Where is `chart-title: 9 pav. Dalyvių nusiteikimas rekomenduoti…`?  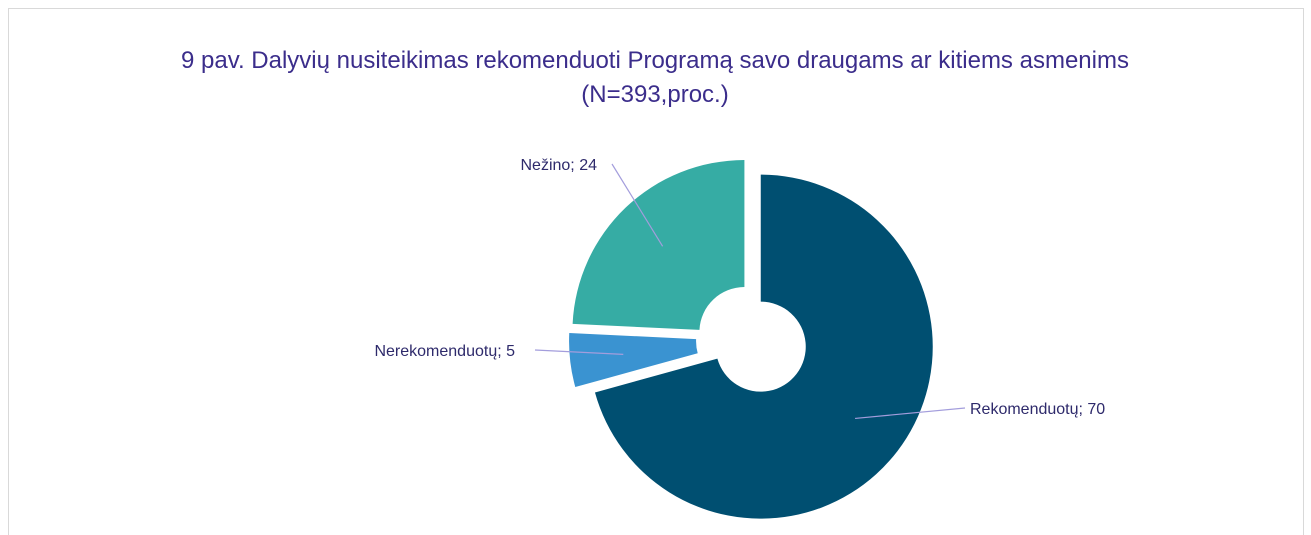
chart-title: 9 pav. Dalyvių nusiteikimas rekomenduoti… is located at coordinates (655, 77).